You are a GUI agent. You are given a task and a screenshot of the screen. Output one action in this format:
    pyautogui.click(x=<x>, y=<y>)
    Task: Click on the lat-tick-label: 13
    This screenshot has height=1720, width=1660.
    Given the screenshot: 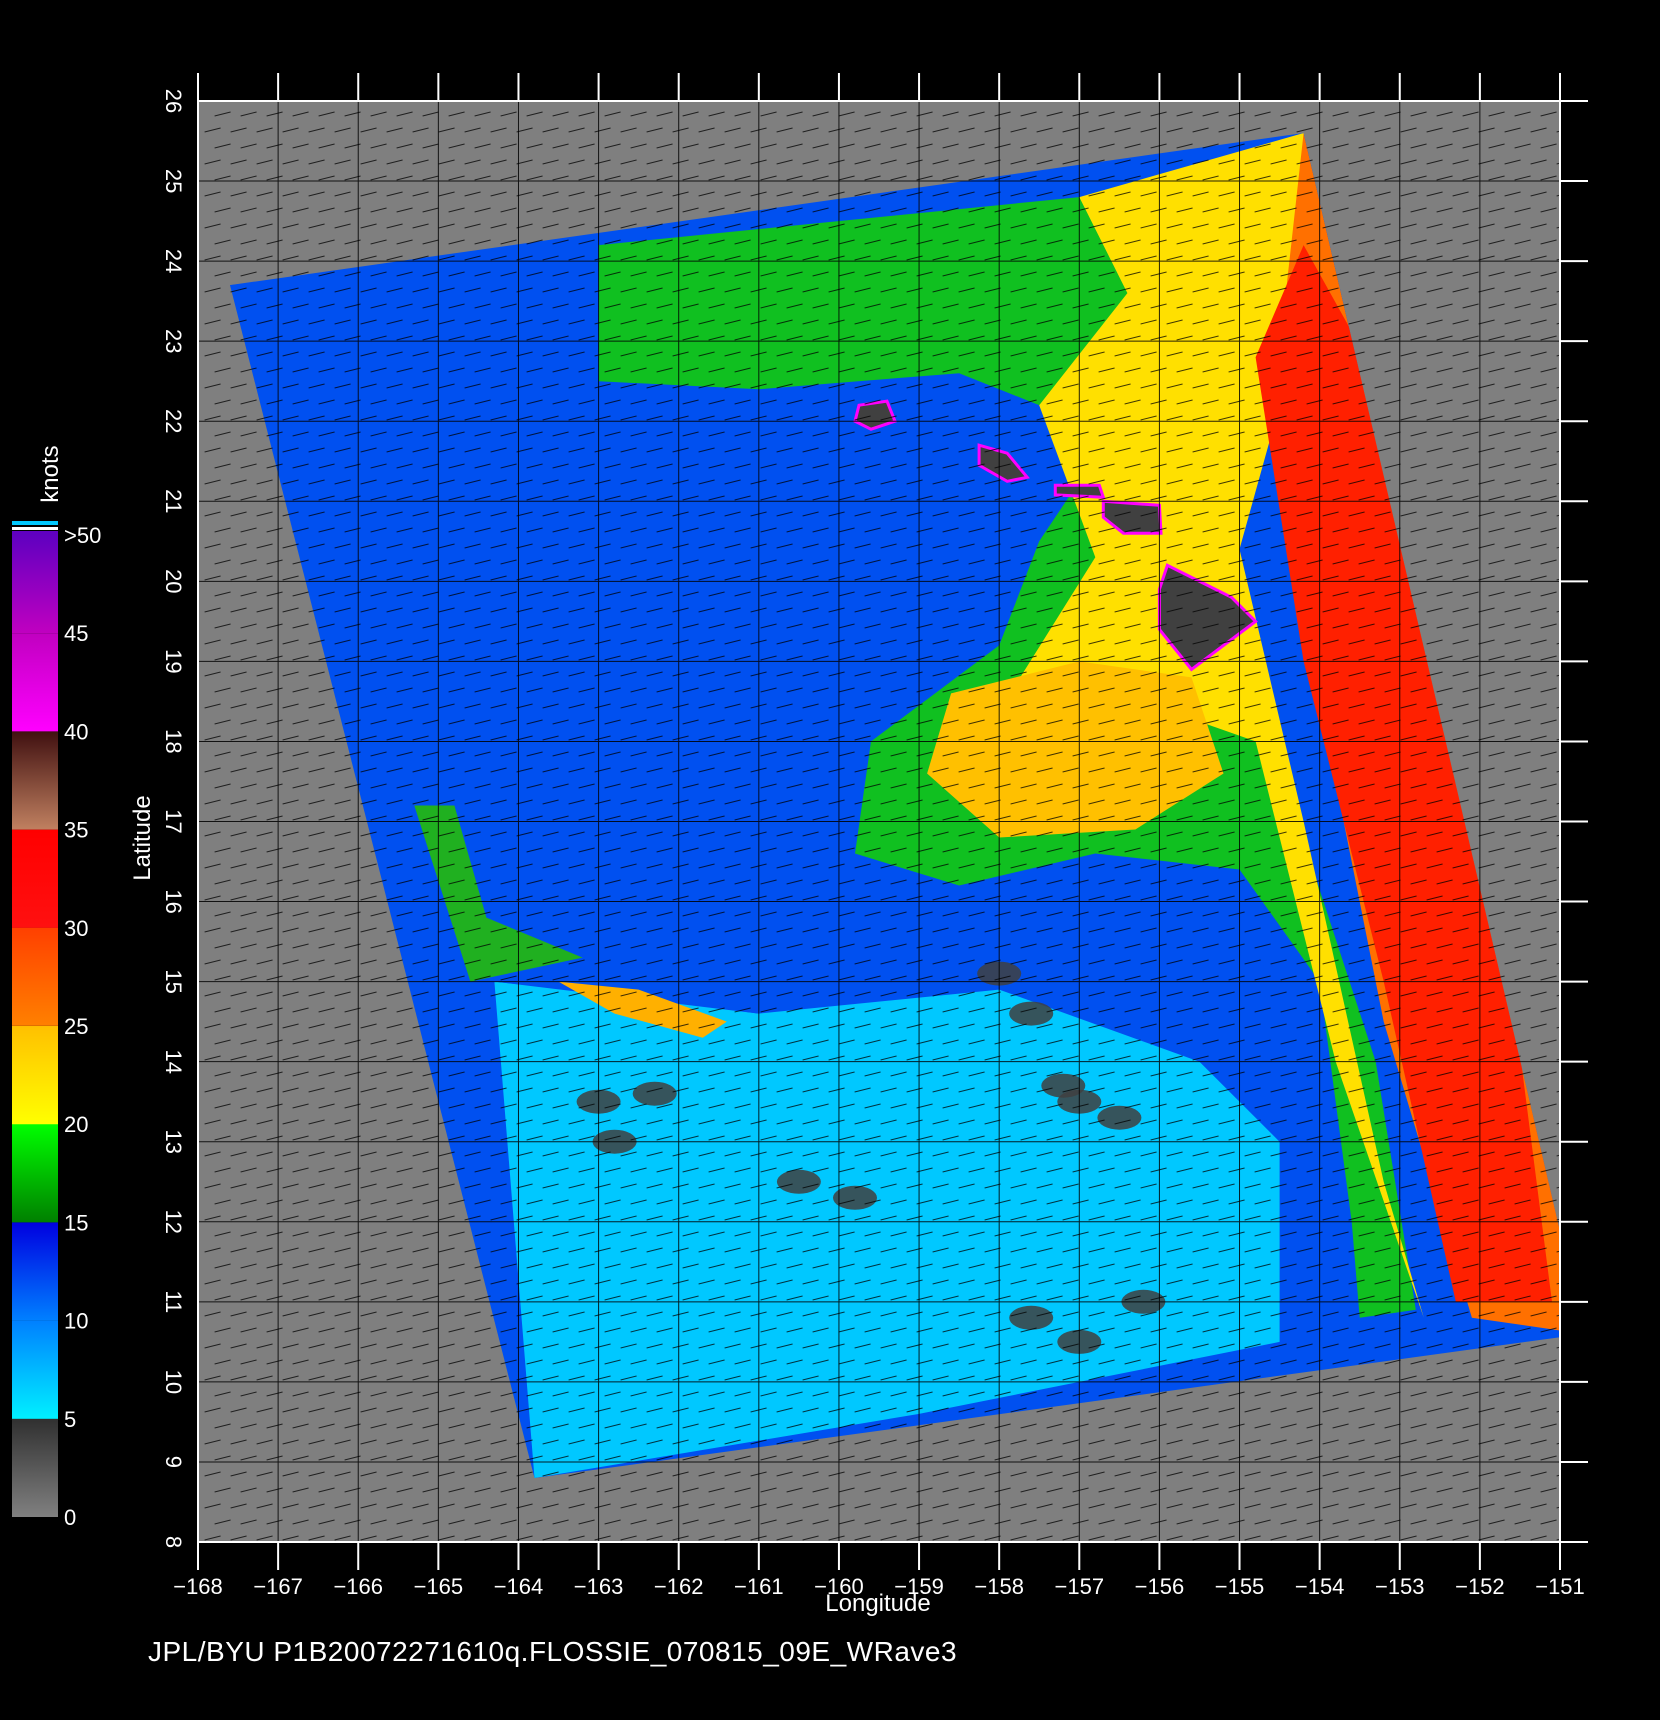 What is the action you would take?
    pyautogui.click(x=173, y=1141)
    